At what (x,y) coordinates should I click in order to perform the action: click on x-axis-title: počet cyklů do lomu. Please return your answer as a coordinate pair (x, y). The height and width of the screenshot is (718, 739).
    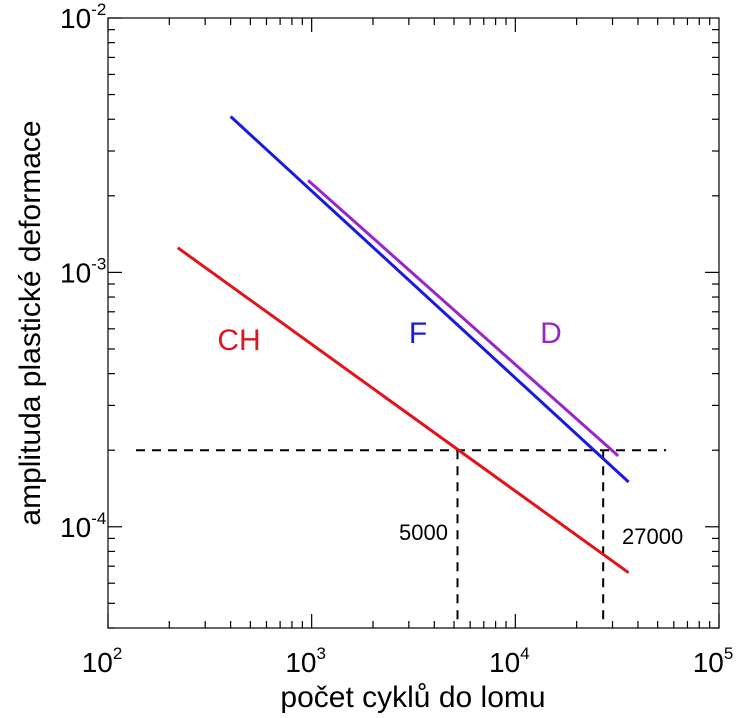
    Looking at the image, I should click on (412, 697).